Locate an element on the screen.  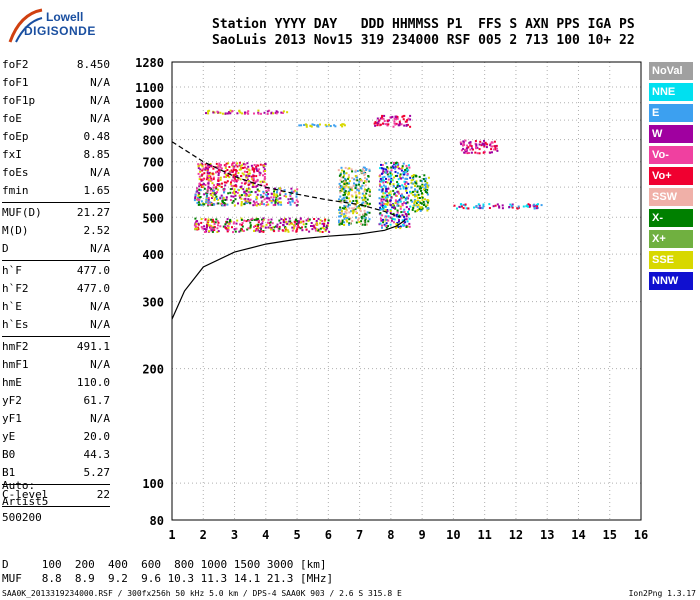
logo-text-digisonde: DIGISONDE is located at coordinates (60, 31).